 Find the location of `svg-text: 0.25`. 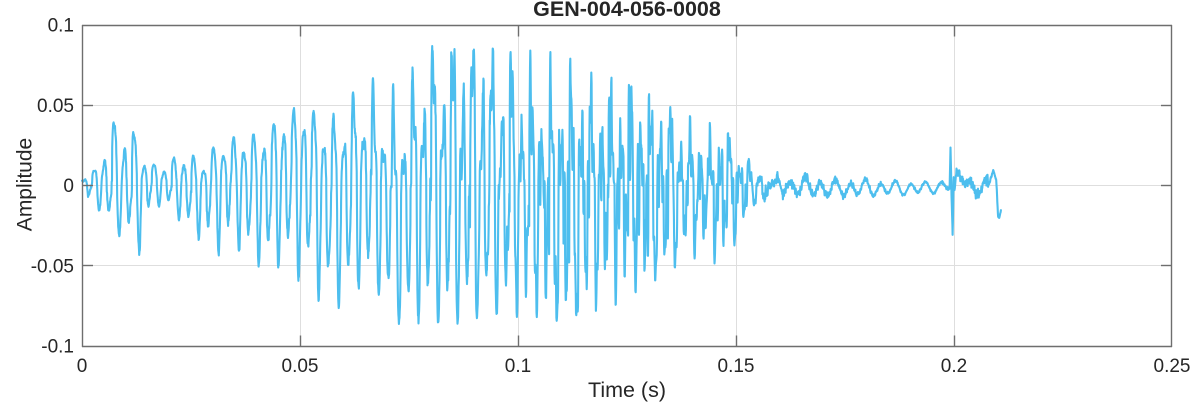

svg-text: 0.25 is located at coordinates (1172, 366).